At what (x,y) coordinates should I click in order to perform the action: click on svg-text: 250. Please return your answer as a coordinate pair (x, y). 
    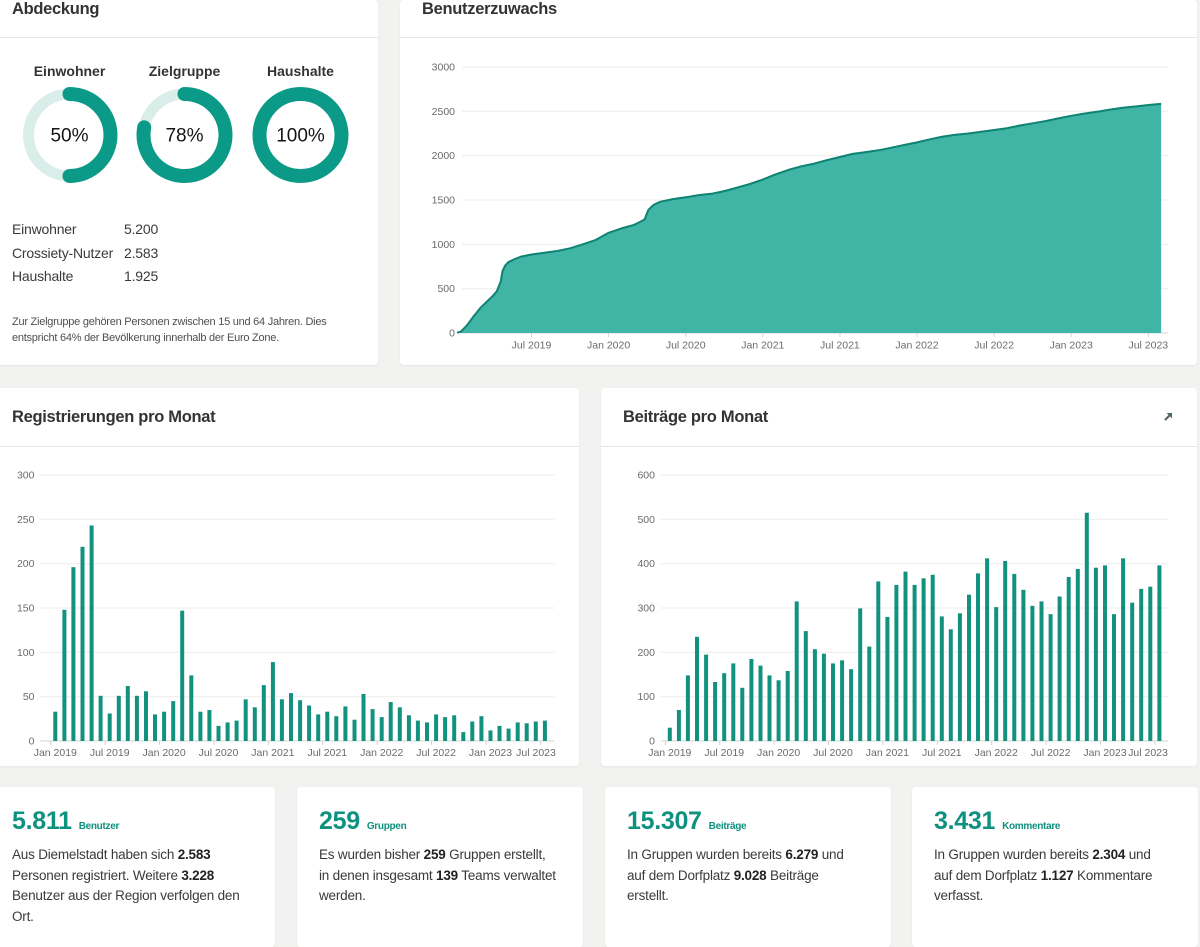
    Looking at the image, I should click on (26, 520).